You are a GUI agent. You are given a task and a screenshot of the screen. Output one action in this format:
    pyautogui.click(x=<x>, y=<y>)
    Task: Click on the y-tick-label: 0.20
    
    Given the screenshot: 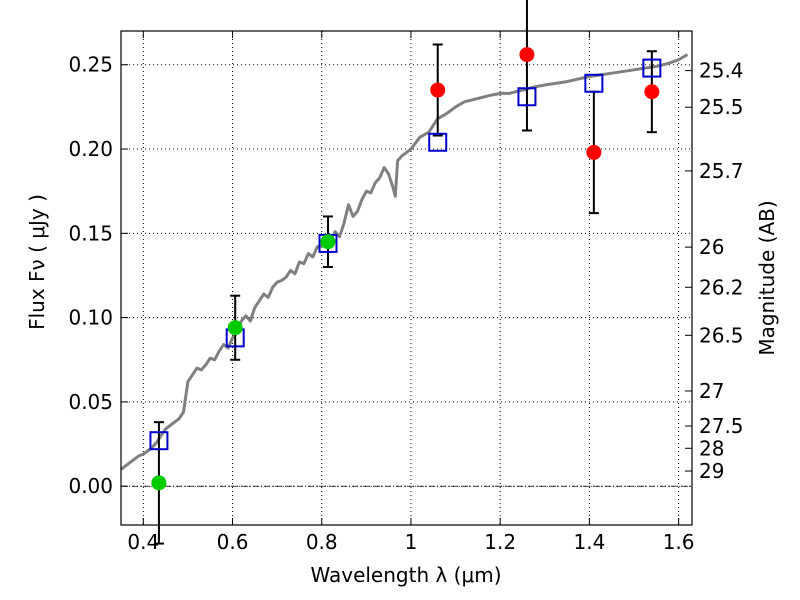 What is the action you would take?
    pyautogui.click(x=90, y=149)
    